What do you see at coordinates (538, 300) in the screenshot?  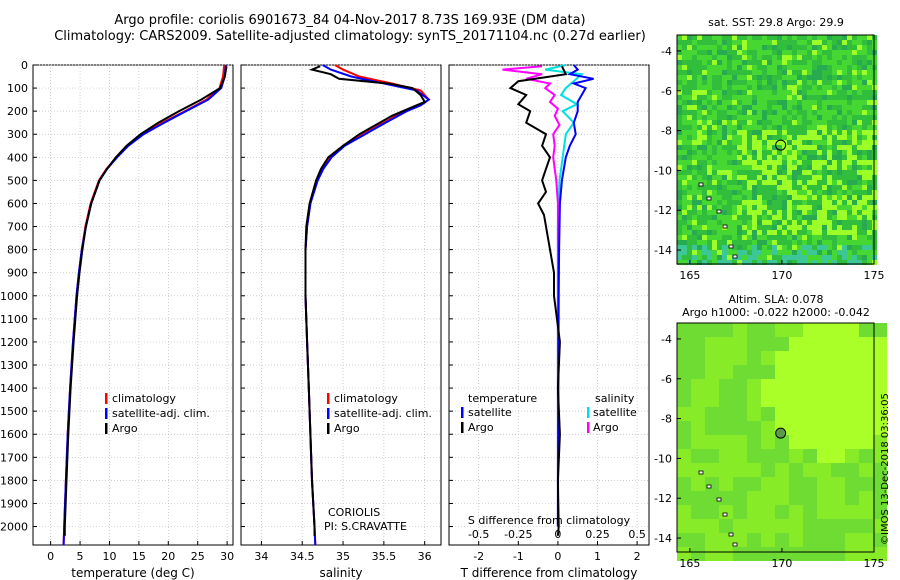 I see `series-tdiff-argo` at bounding box center [538, 300].